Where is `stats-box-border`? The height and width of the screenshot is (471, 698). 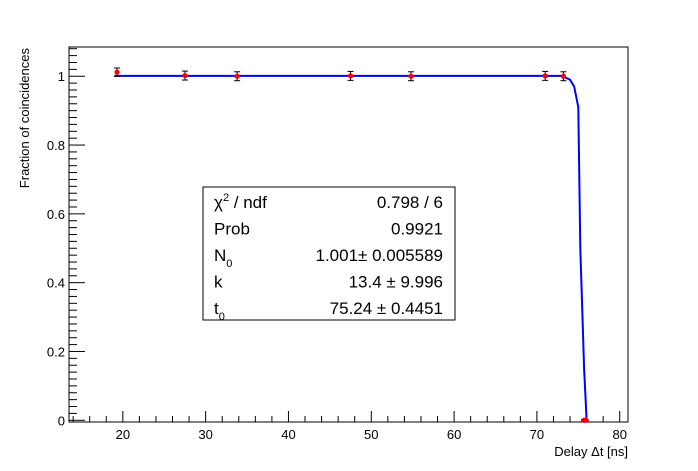
stats-box-border is located at coordinates (329, 253).